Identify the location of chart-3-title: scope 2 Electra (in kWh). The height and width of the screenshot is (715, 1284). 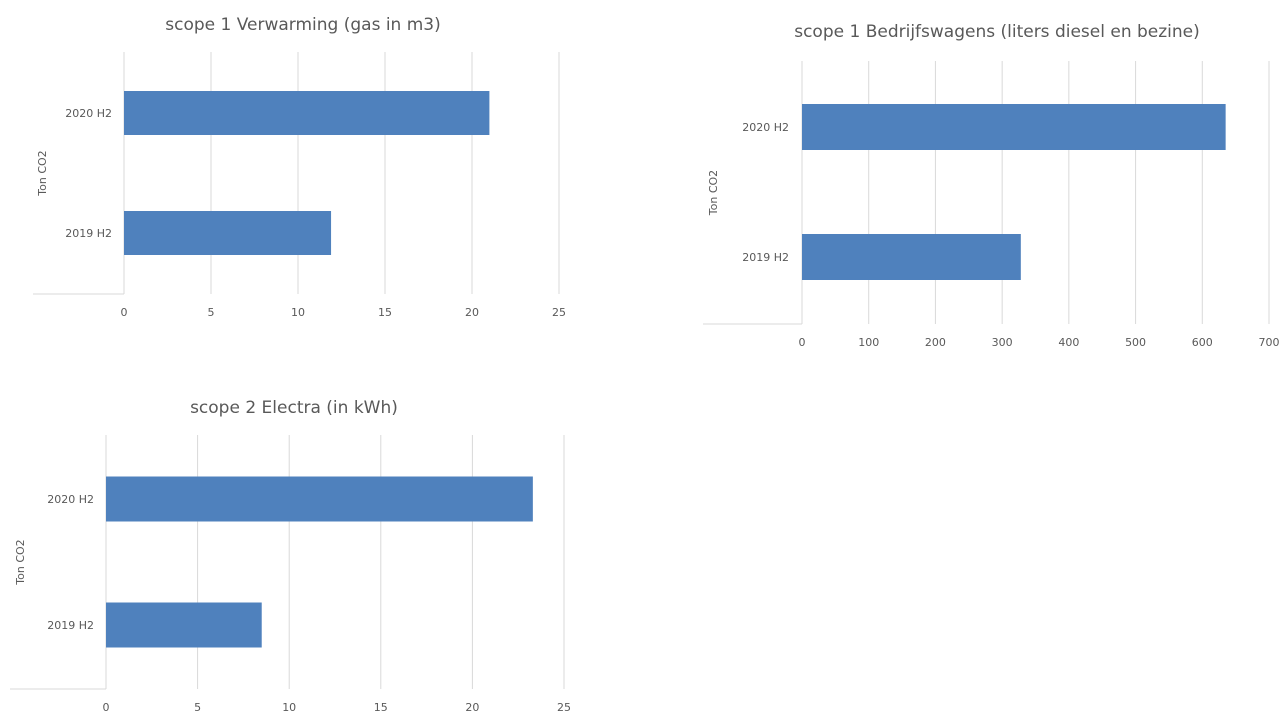
(294, 408).